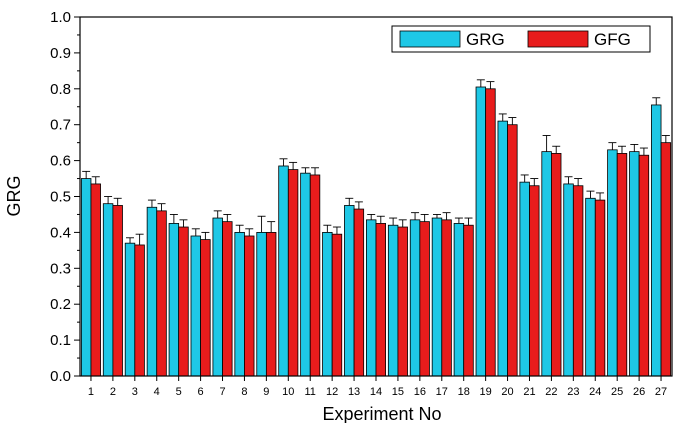 This screenshot has width=685, height=428. Describe the element at coordinates (201, 392) in the screenshot. I see `x-tick-label: 6` at that location.